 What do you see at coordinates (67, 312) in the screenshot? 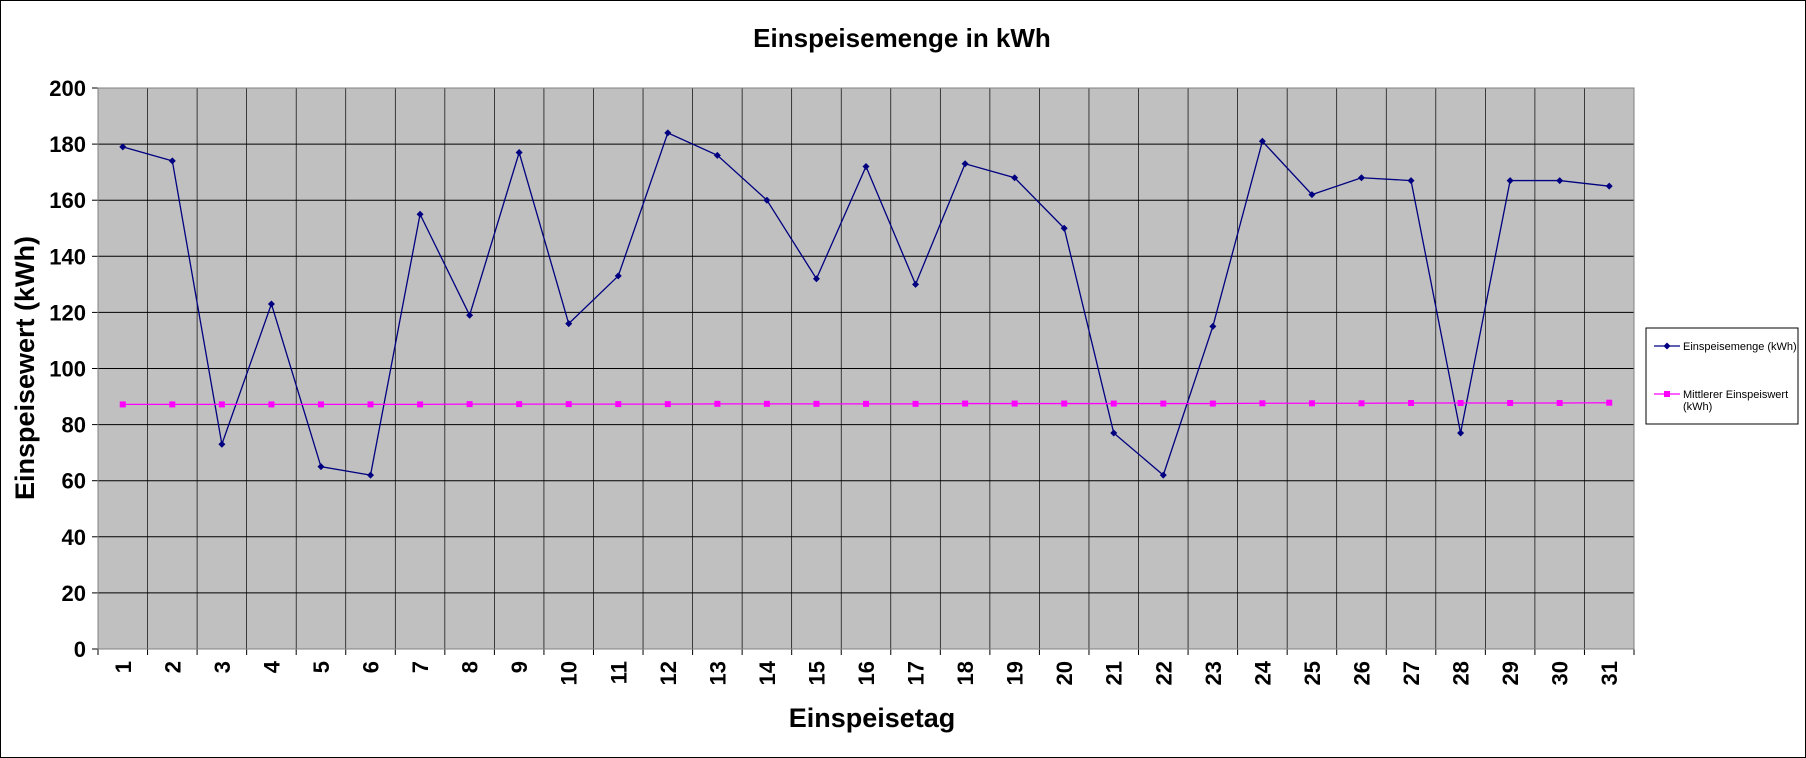
I see `y-tick-label: 120` at bounding box center [67, 312].